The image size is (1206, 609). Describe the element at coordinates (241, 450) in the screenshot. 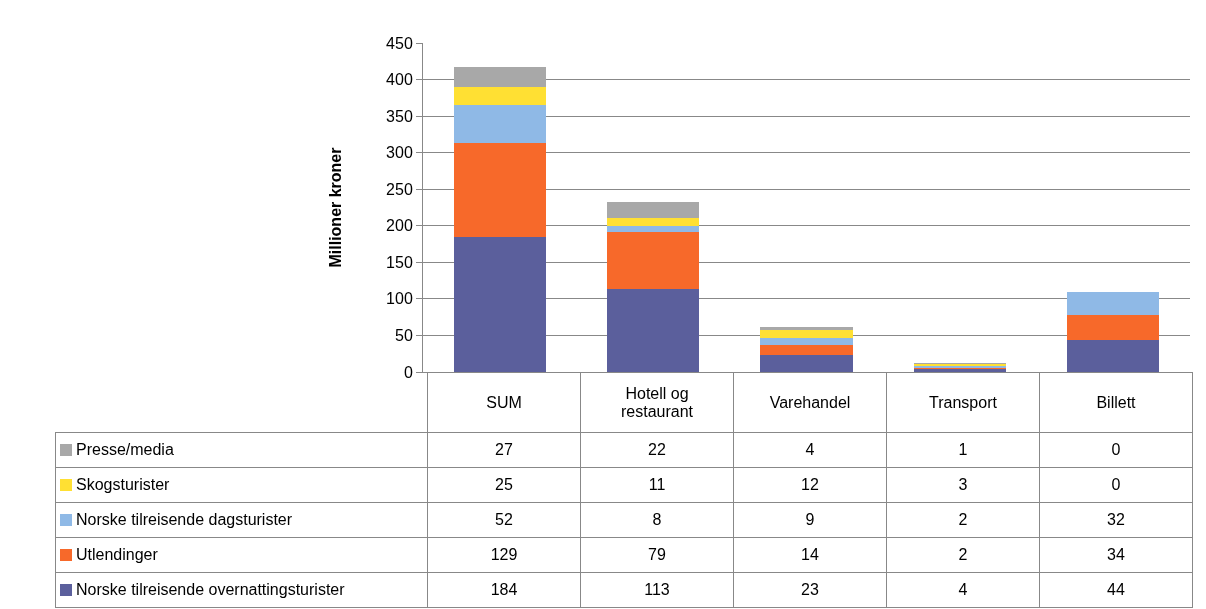

I see `legend-label: Presse/media` at that location.